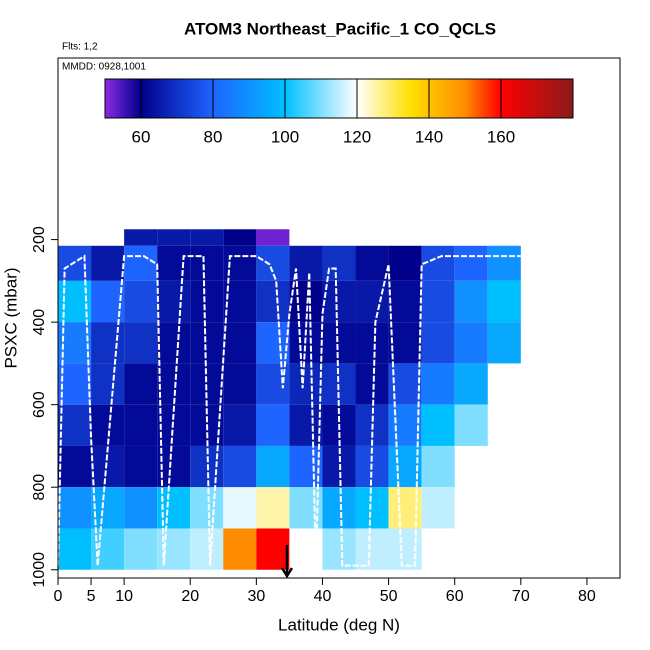  What do you see at coordinates (357, 136) in the screenshot?
I see `colorbar-tick-label: 120` at bounding box center [357, 136].